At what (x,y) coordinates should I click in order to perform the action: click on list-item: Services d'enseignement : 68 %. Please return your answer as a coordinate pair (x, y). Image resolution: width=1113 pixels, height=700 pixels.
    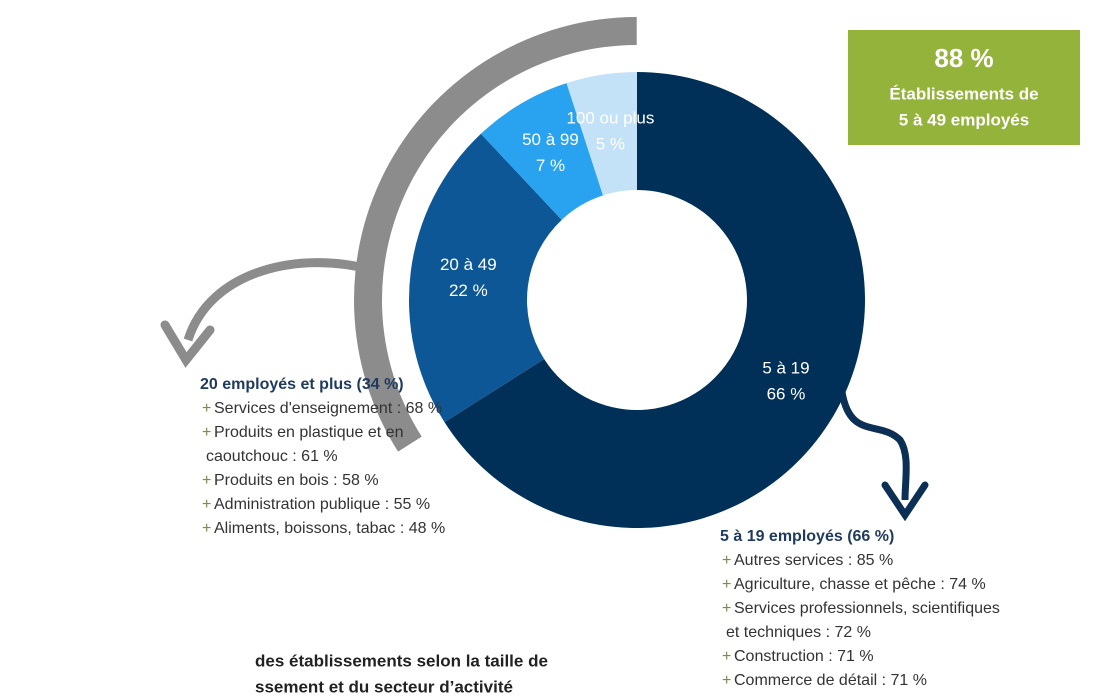
    Looking at the image, I should click on (328, 408).